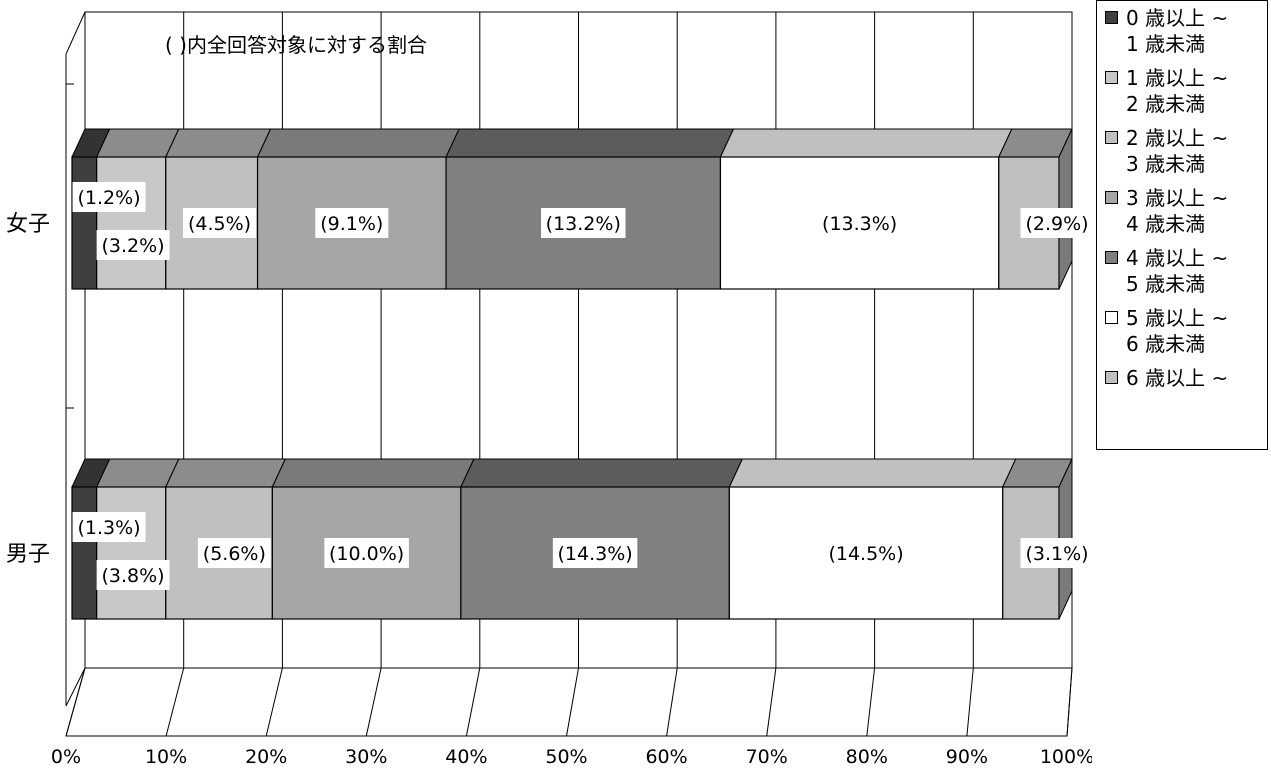  Describe the element at coordinates (1177, 378) in the screenshot. I see `legend-label: 6 歳以上 ~` at that location.